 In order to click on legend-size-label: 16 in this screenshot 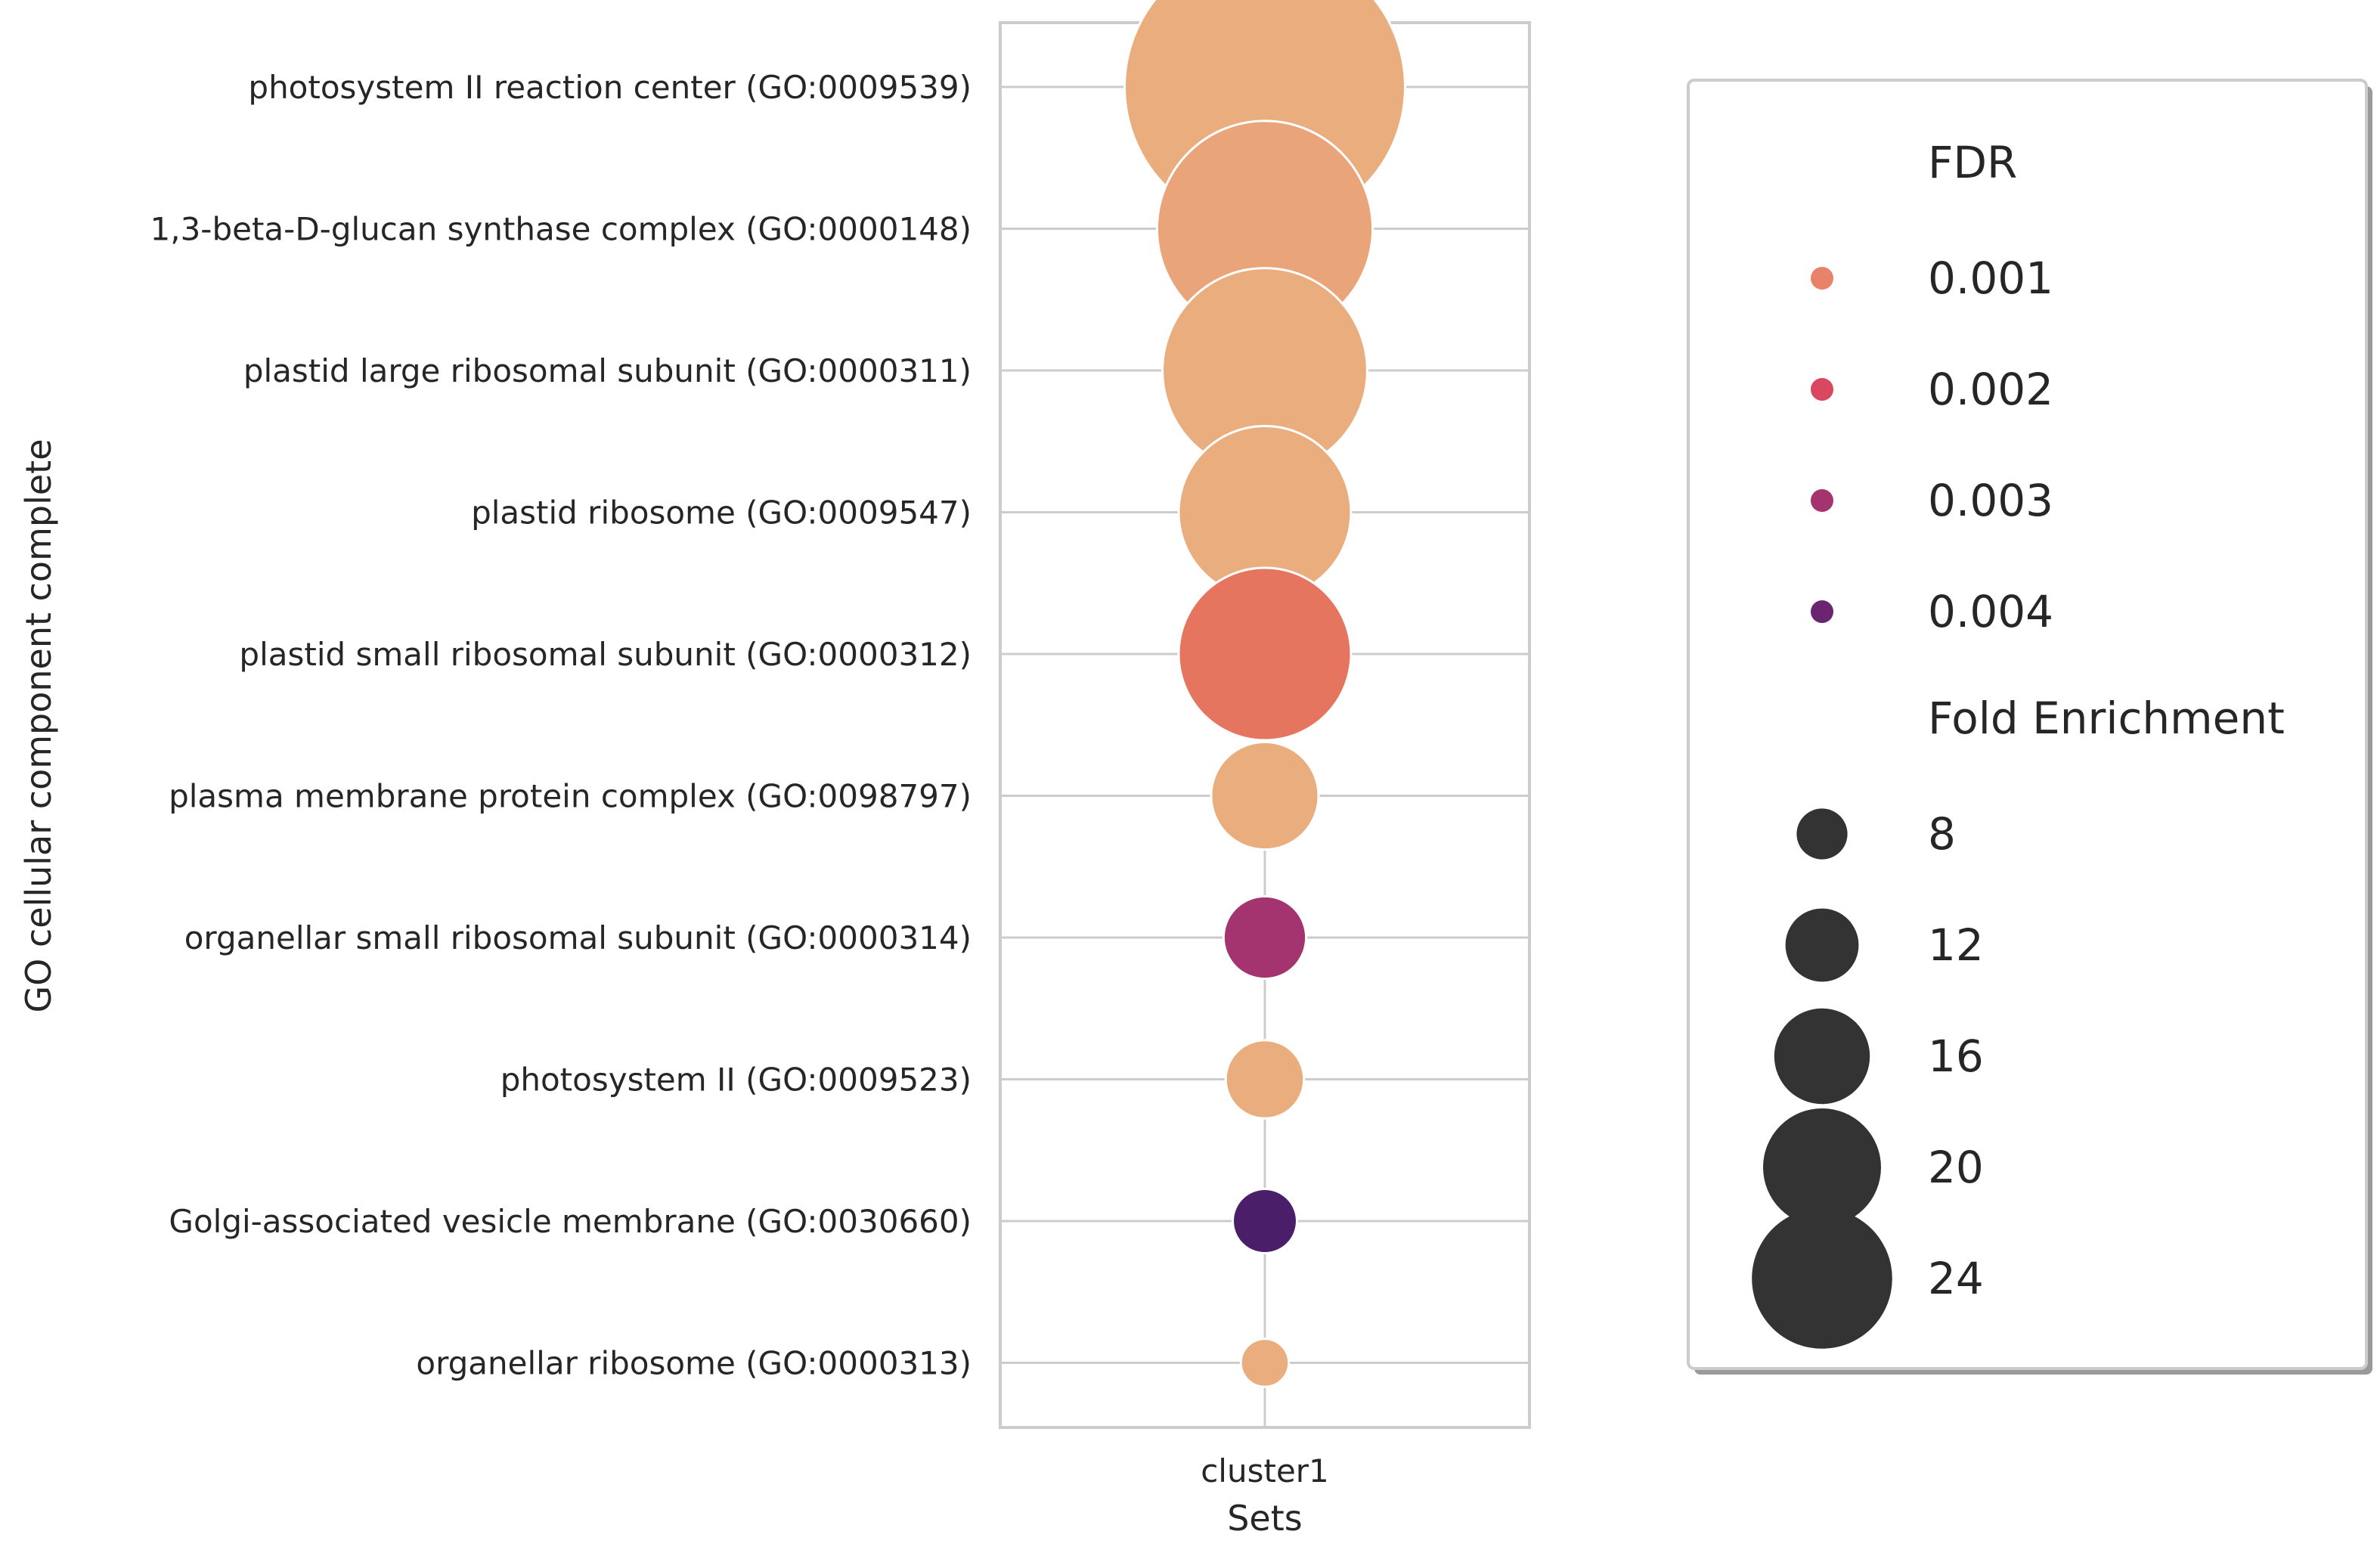, I will do `click(1956, 1056)`.